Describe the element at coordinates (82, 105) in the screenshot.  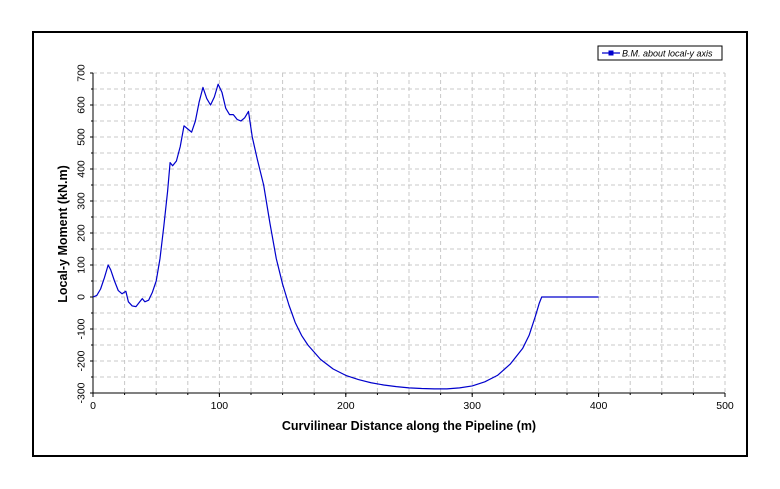
I see `y-tick-label: 600` at that location.